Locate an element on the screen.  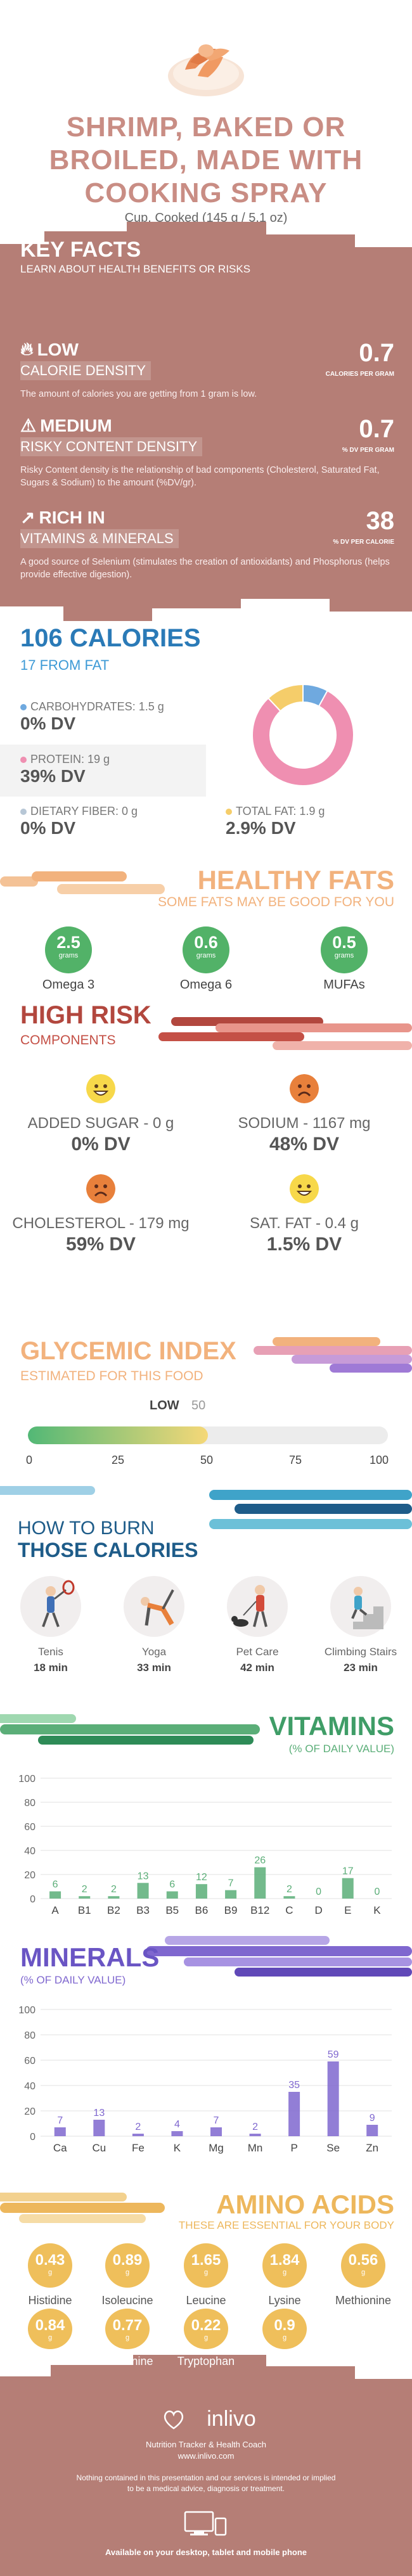
y-tick-label: 100 is located at coordinates (26, 1779).